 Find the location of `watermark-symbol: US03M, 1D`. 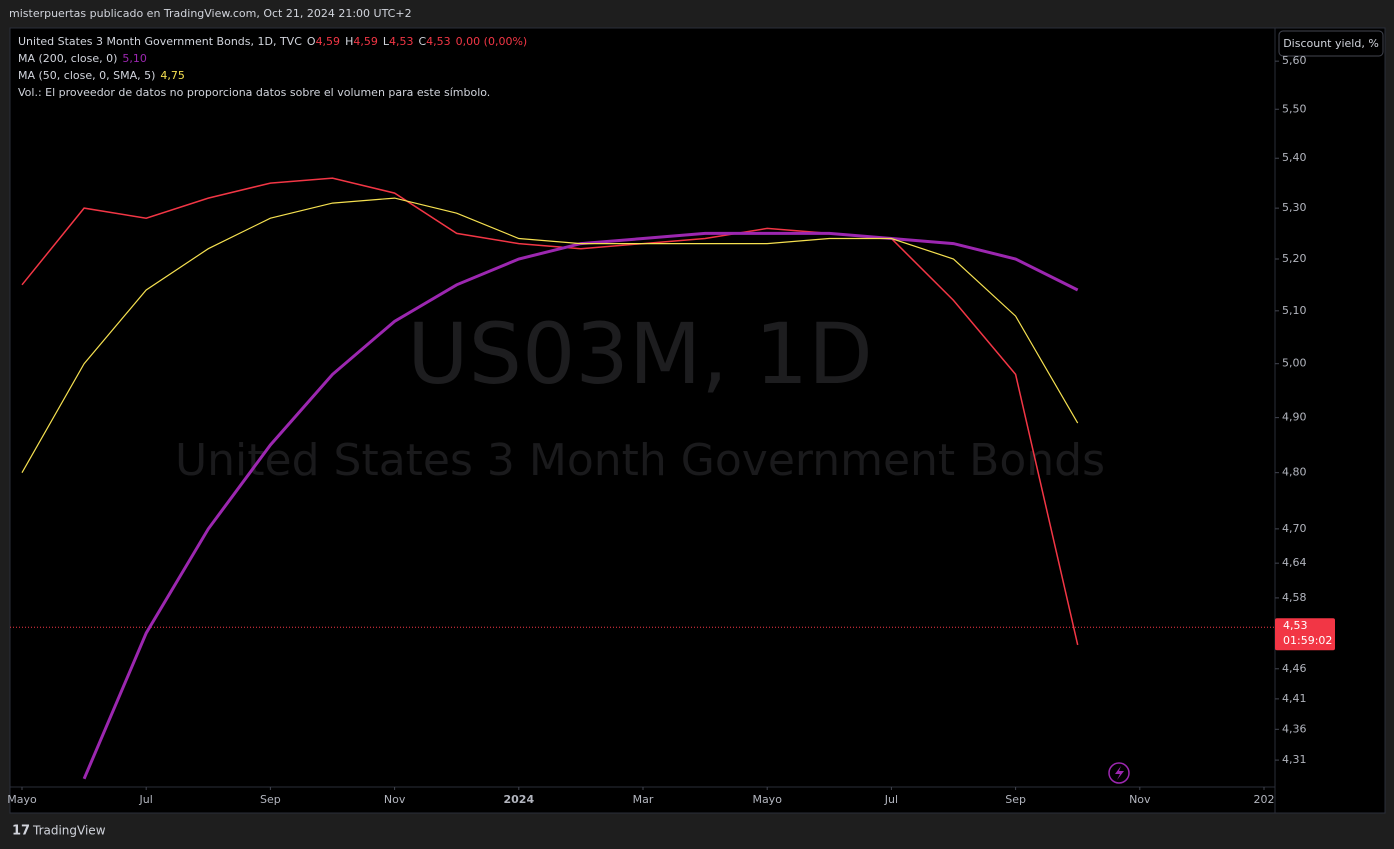

watermark-symbol: US03M, 1D is located at coordinates (640, 354).